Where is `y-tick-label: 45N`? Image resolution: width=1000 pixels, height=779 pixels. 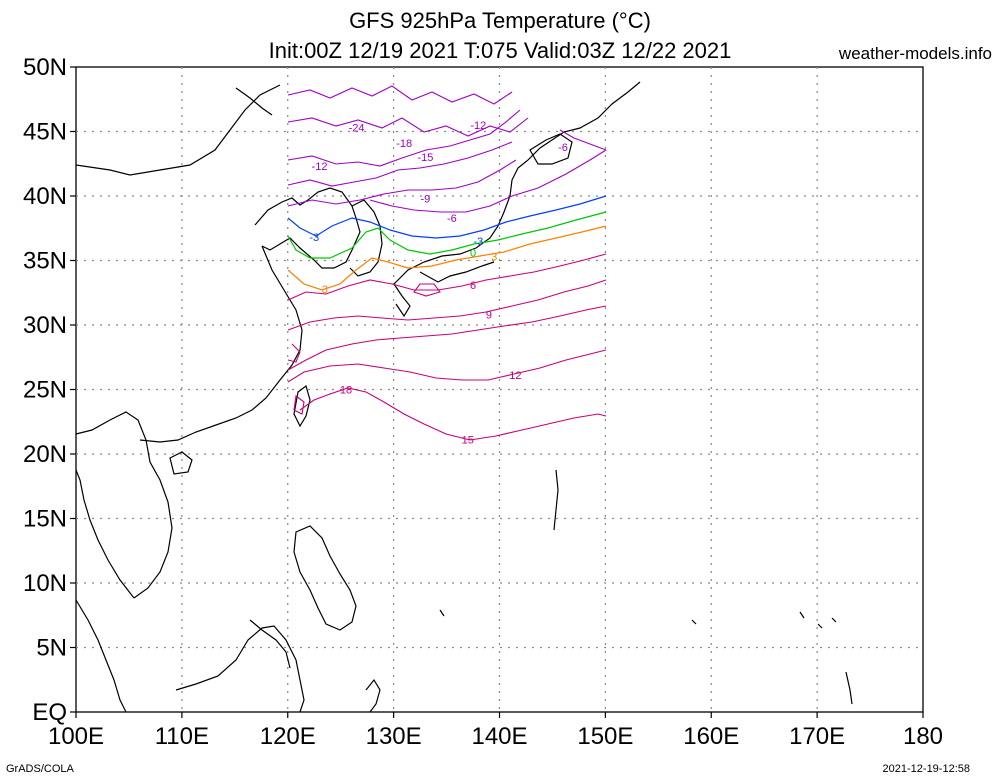
y-tick-label: 45N is located at coordinates (45, 132).